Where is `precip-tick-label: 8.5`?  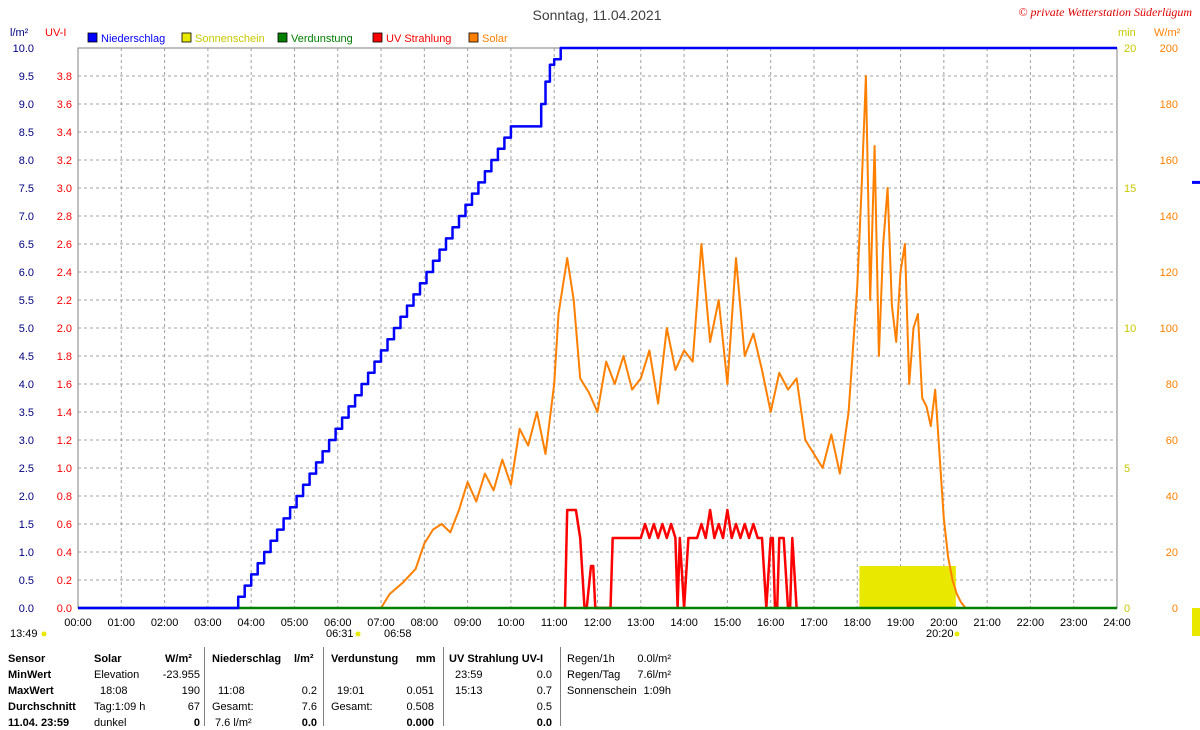 precip-tick-label: 8.5 is located at coordinates (26, 133).